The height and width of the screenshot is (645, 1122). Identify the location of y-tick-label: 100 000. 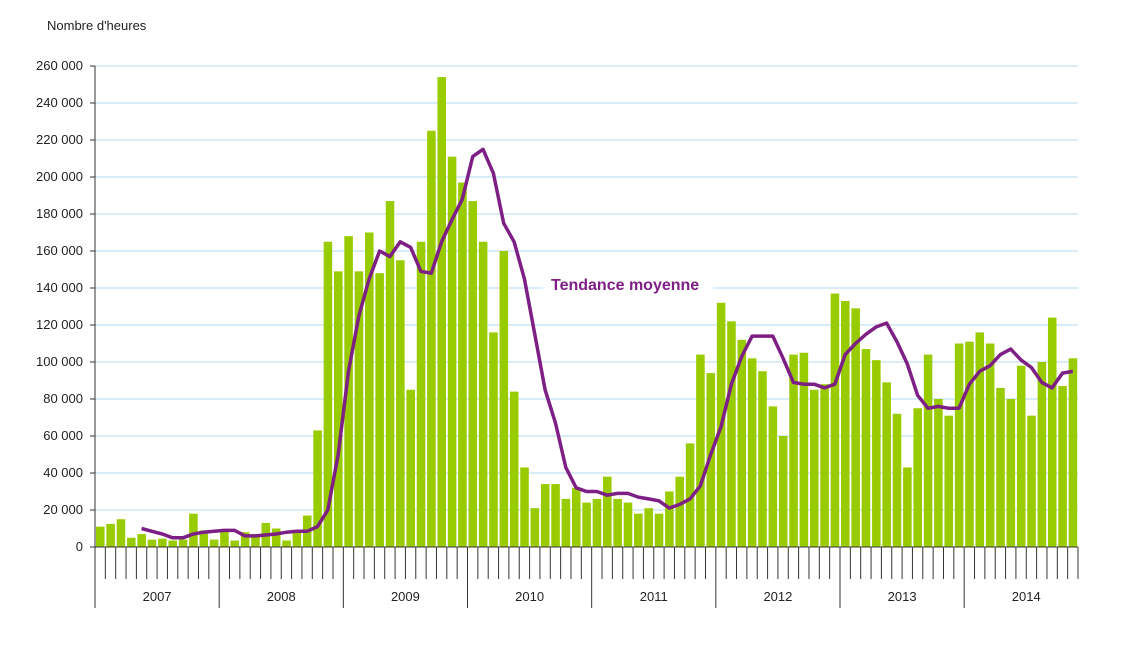
(59, 361).